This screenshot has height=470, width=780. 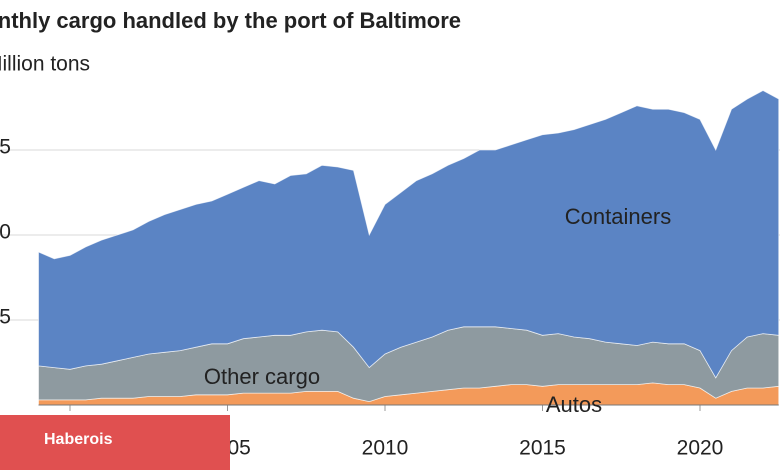 I want to click on x-tick-label: 2010, so click(x=385, y=448).